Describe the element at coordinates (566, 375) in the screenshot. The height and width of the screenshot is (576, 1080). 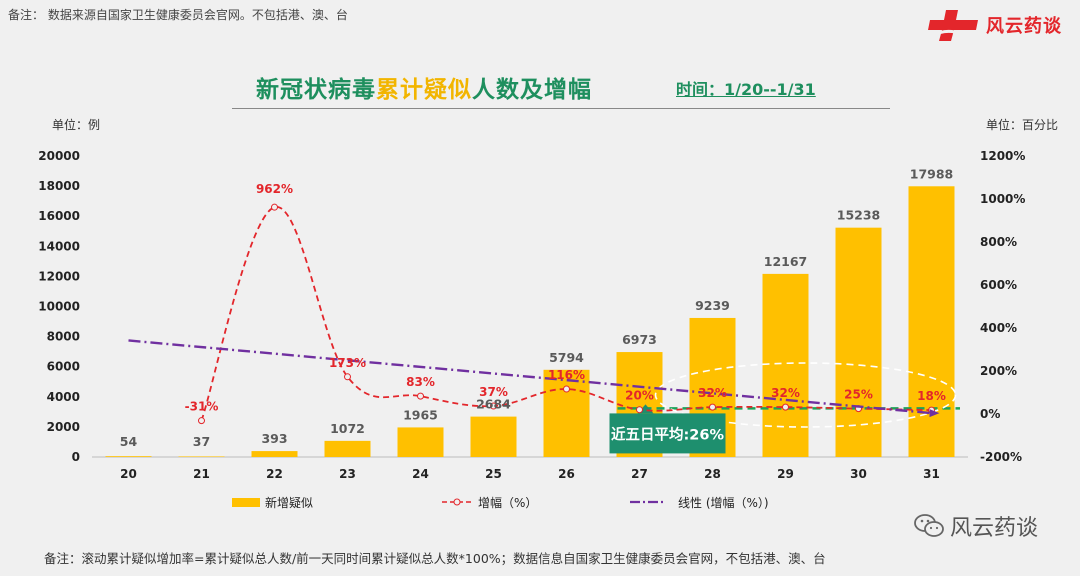
I see `growth-value-label: 116%` at that location.